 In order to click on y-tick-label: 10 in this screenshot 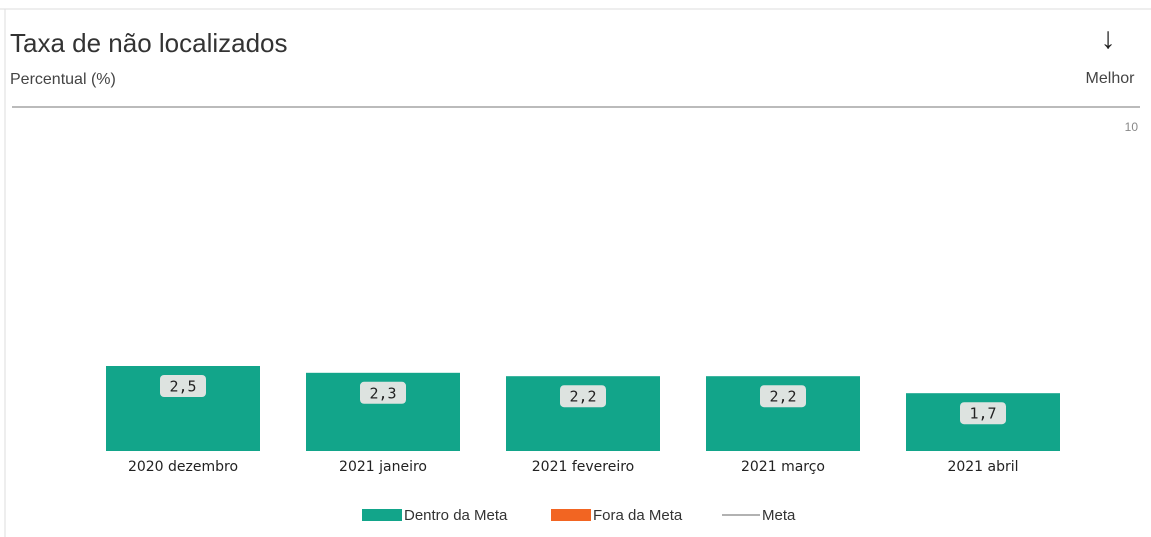, I will do `click(1132, 127)`.